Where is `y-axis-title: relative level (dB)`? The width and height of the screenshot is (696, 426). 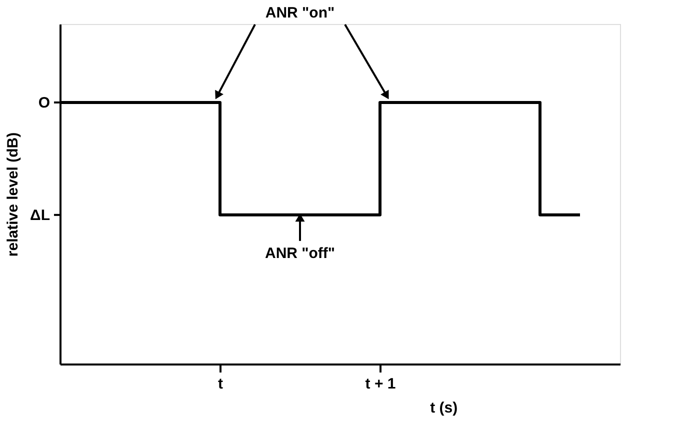
y-axis-title: relative level (dB) is located at coordinates (13, 194).